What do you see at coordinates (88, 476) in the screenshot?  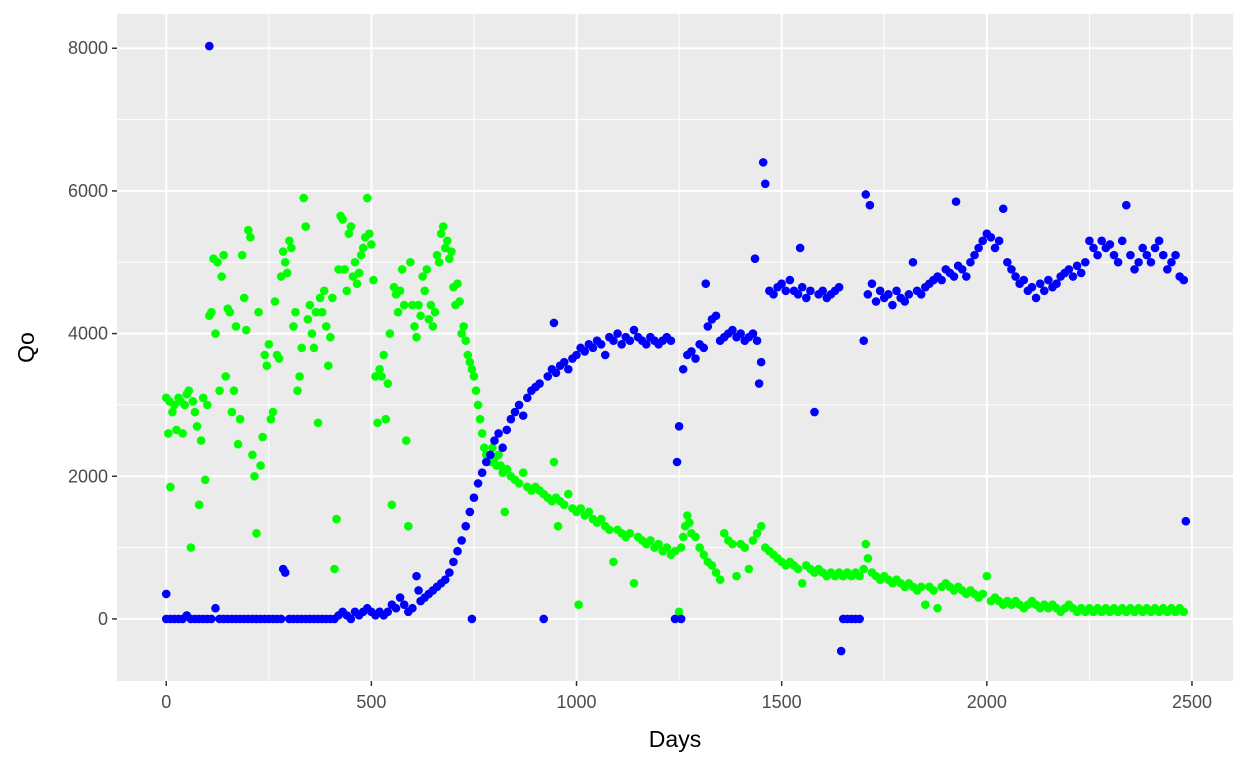 I see `y-tick-label: 2000` at bounding box center [88, 476].